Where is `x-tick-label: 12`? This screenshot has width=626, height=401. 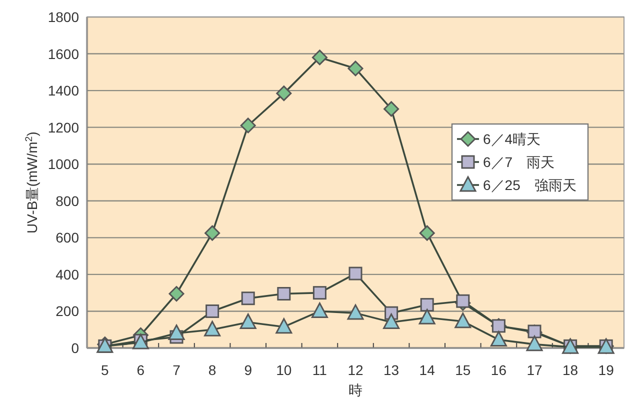
x-tick-label: 12 is located at coordinates (356, 370).